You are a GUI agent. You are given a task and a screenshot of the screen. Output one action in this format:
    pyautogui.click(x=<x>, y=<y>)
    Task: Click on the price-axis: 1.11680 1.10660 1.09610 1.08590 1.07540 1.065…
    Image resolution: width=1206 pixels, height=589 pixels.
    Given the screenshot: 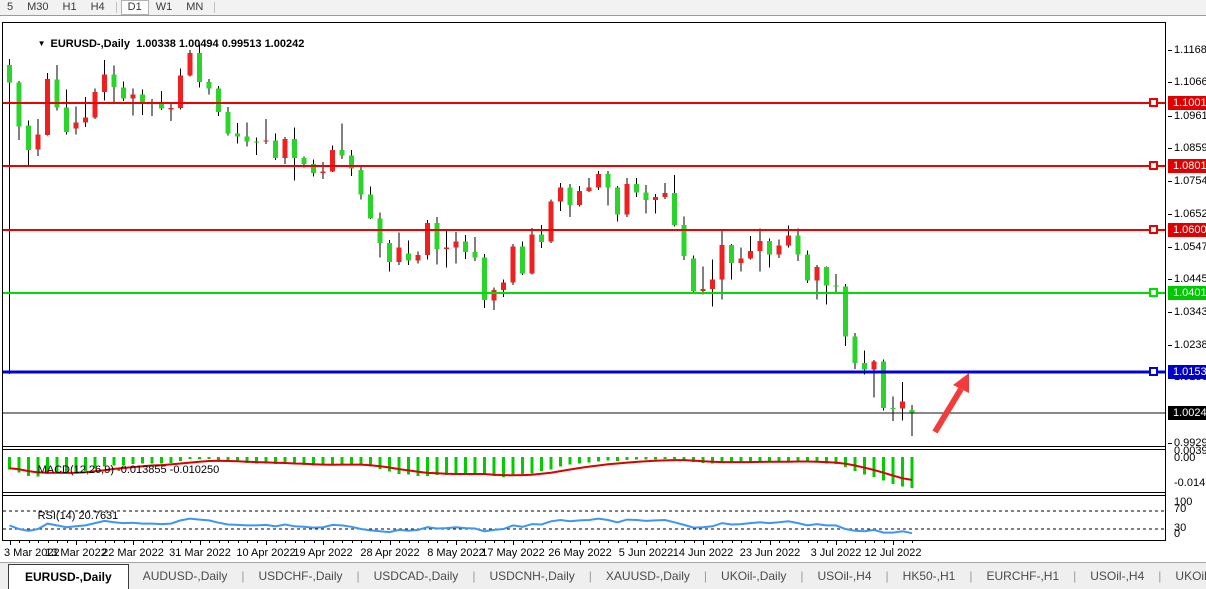 What is the action you would take?
    pyautogui.click(x=1187, y=292)
    